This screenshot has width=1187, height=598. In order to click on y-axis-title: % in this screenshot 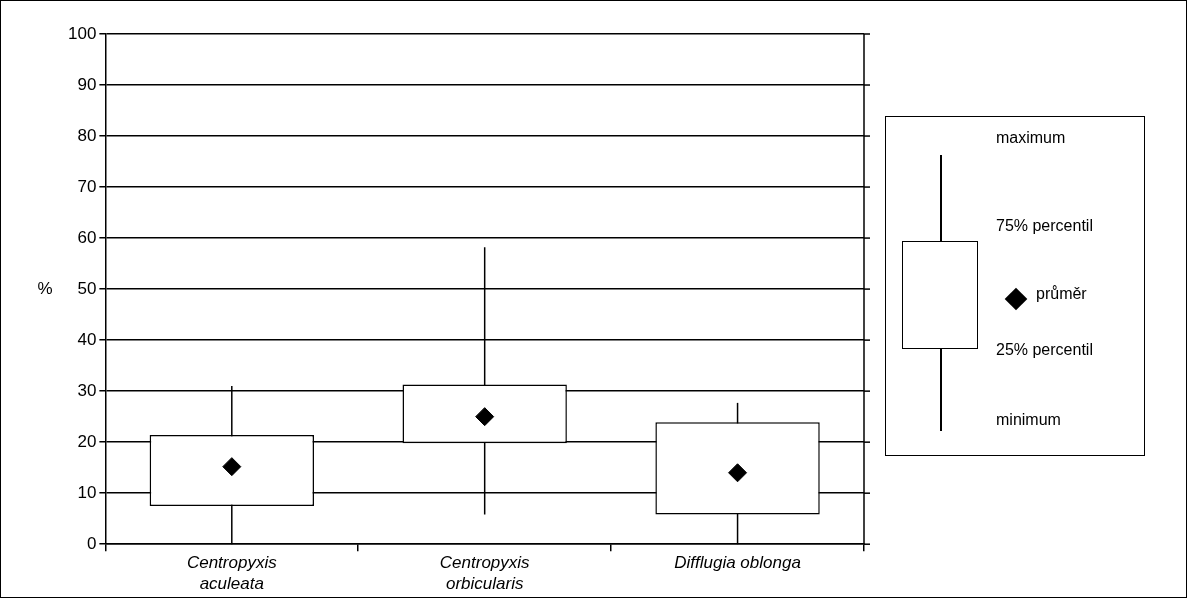, I will do `click(45, 288)`.